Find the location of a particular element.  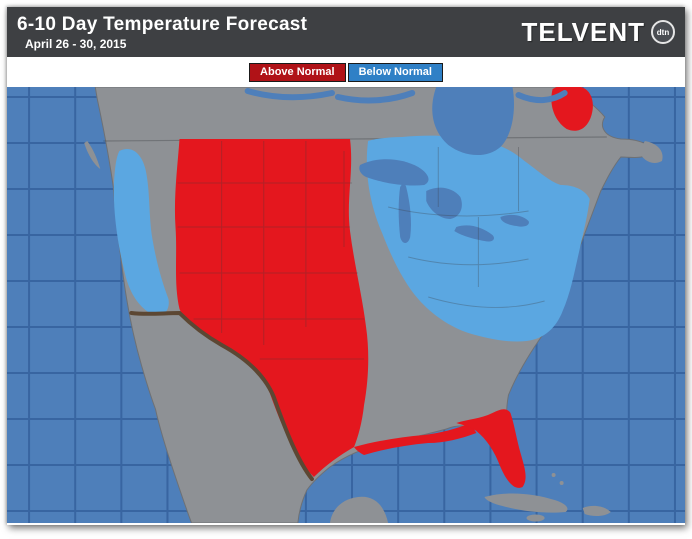

lake-superior is located at coordinates (394, 172).